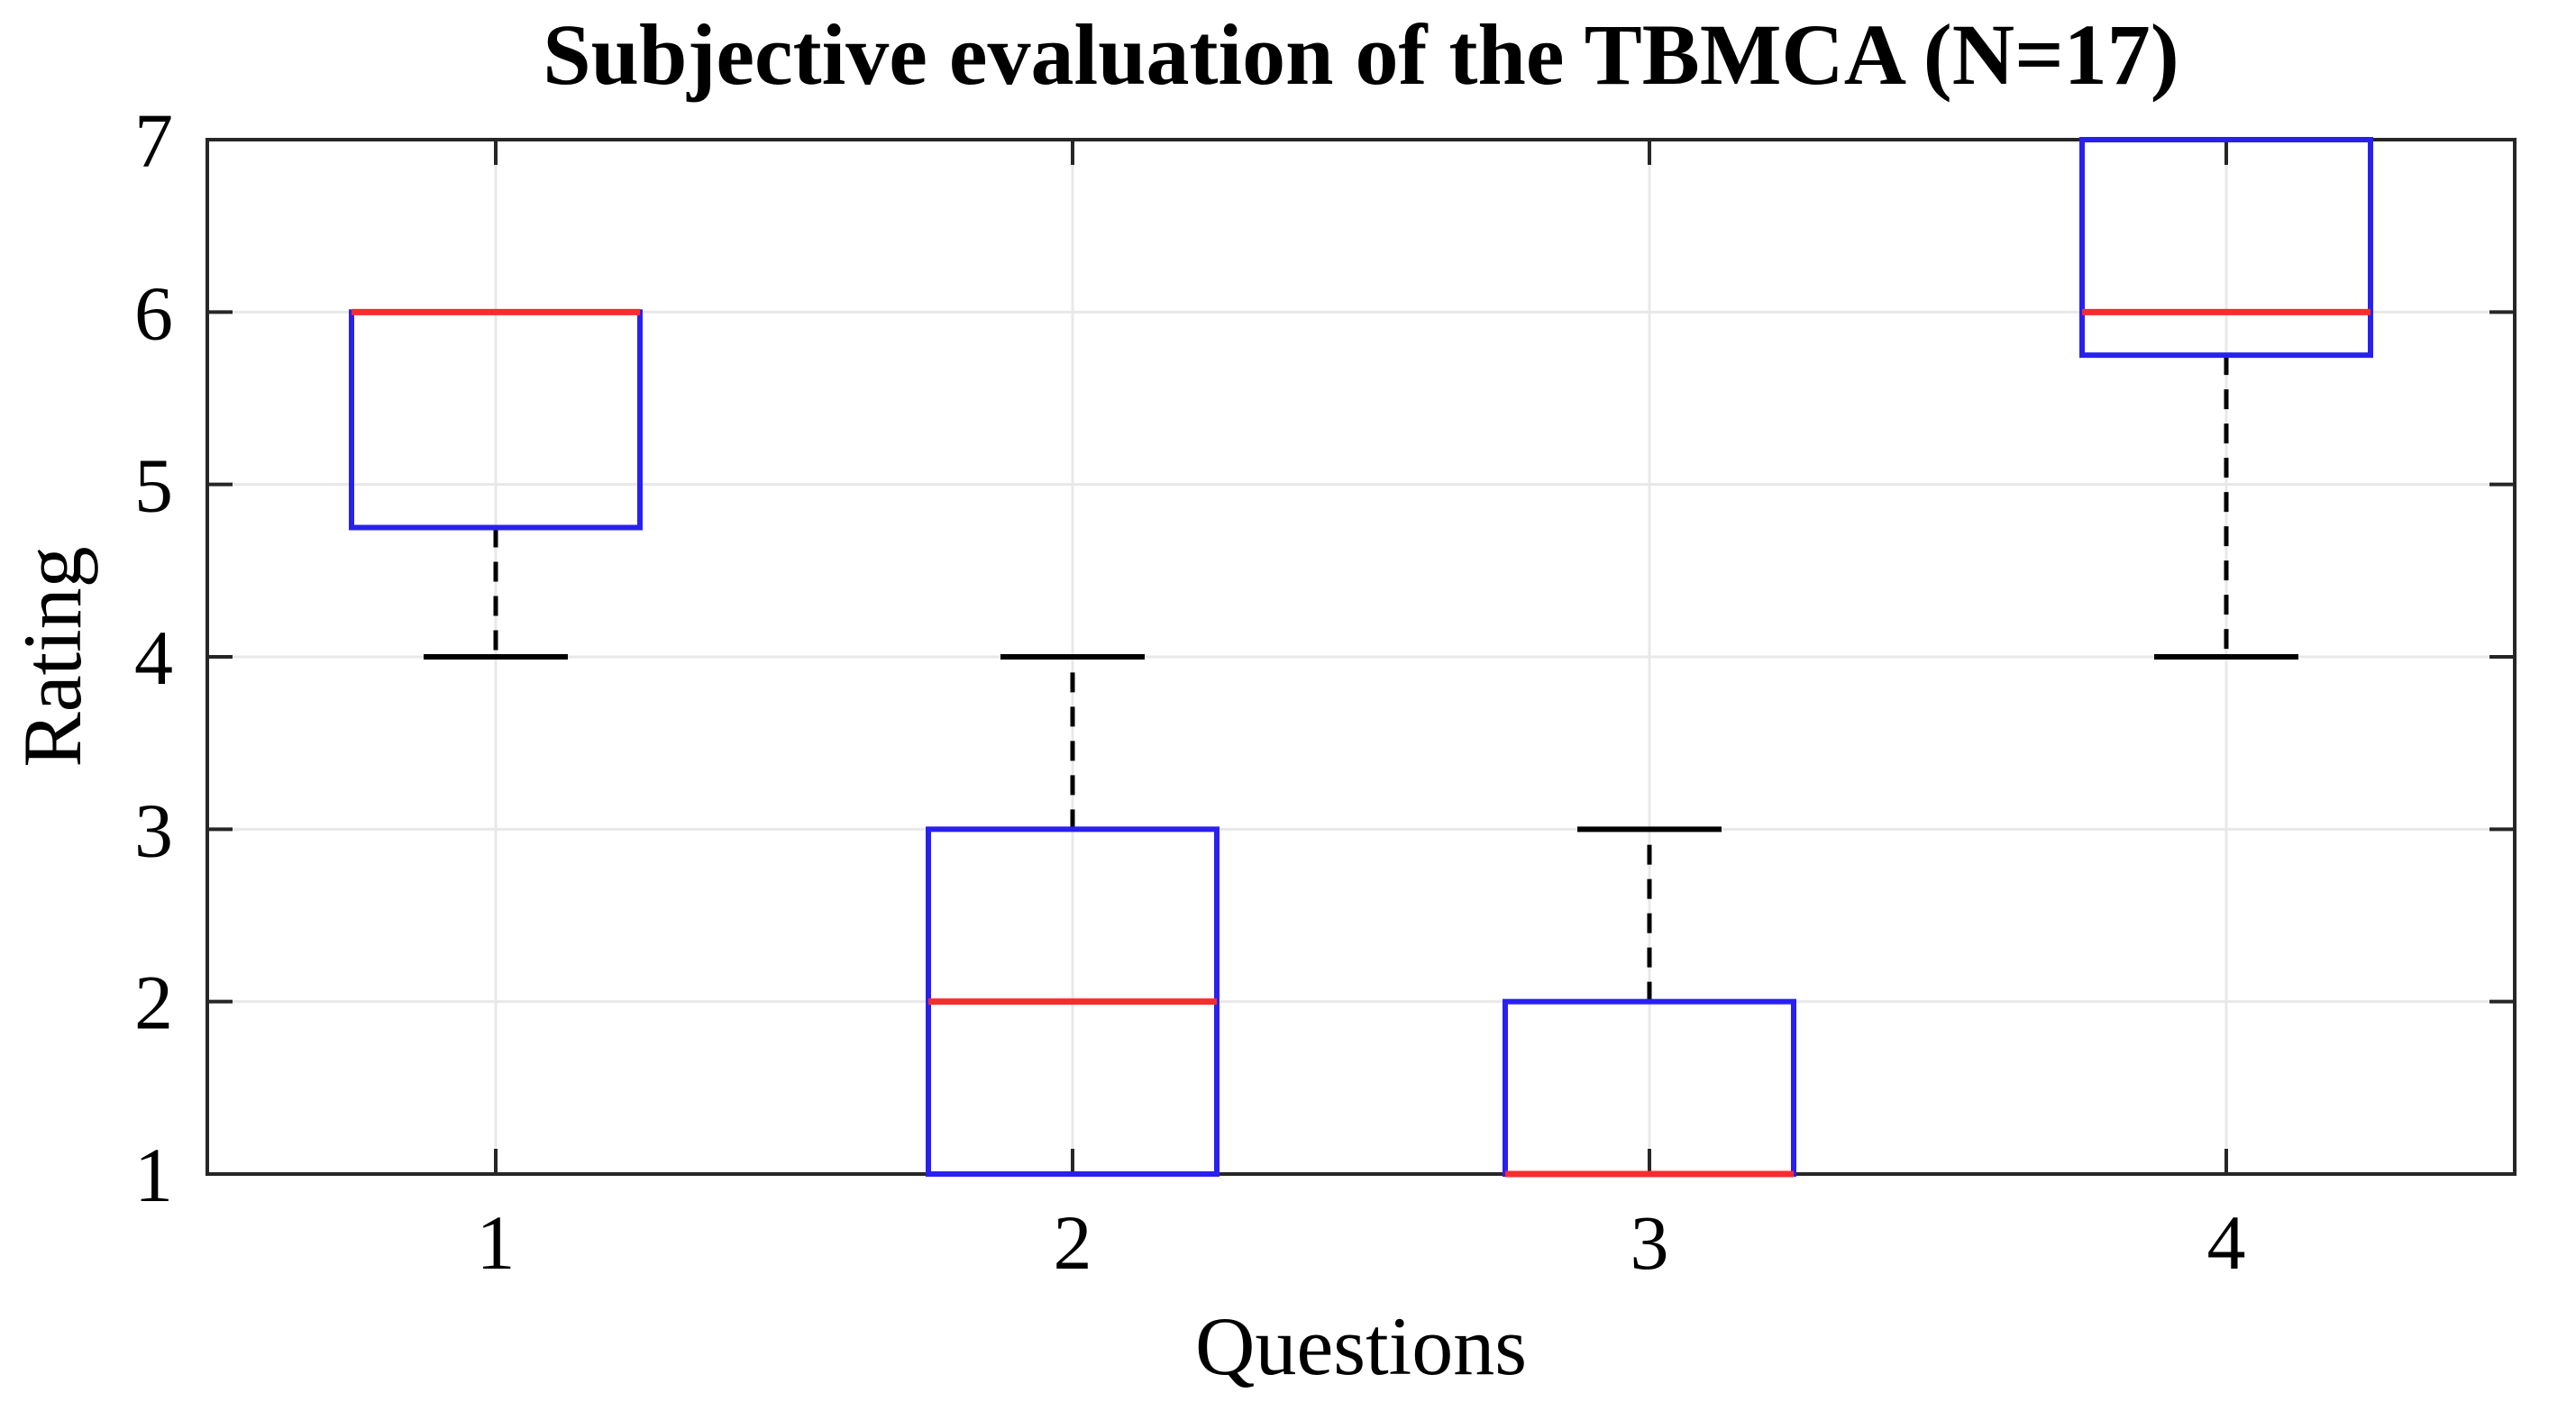 The image size is (2576, 1420). Describe the element at coordinates (153, 657) in the screenshot. I see `y-tick-label: 4` at that location.